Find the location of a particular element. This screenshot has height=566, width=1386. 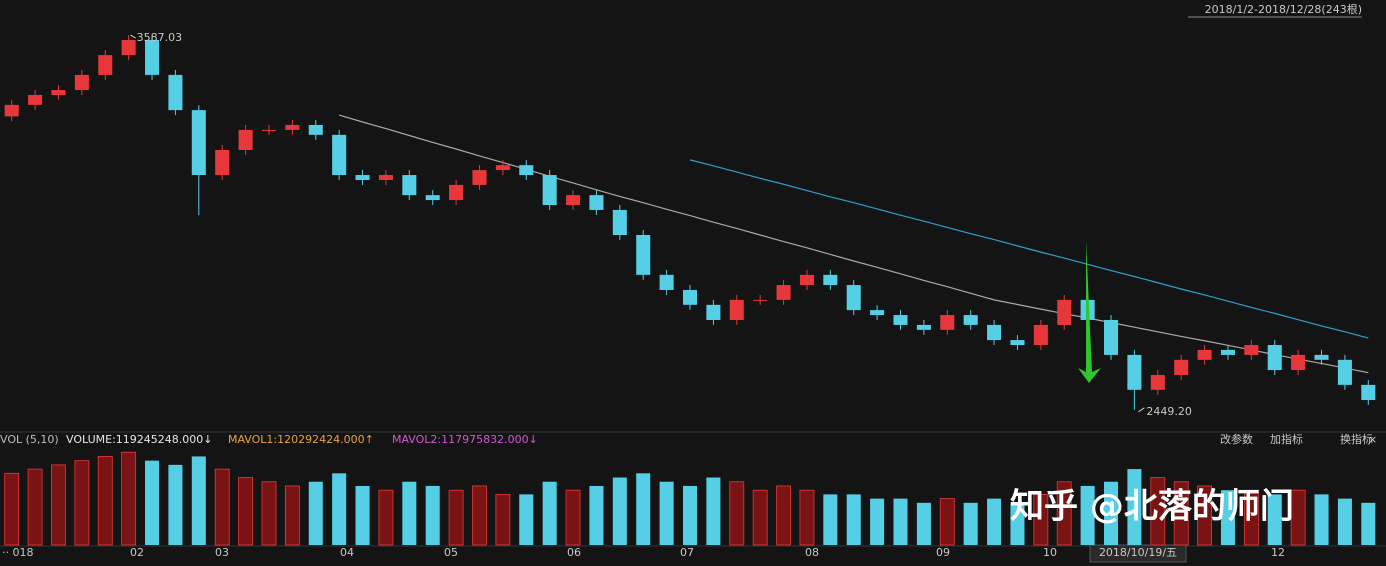

volume-header: VOLUME:119245248.000↓ is located at coordinates (139, 439).